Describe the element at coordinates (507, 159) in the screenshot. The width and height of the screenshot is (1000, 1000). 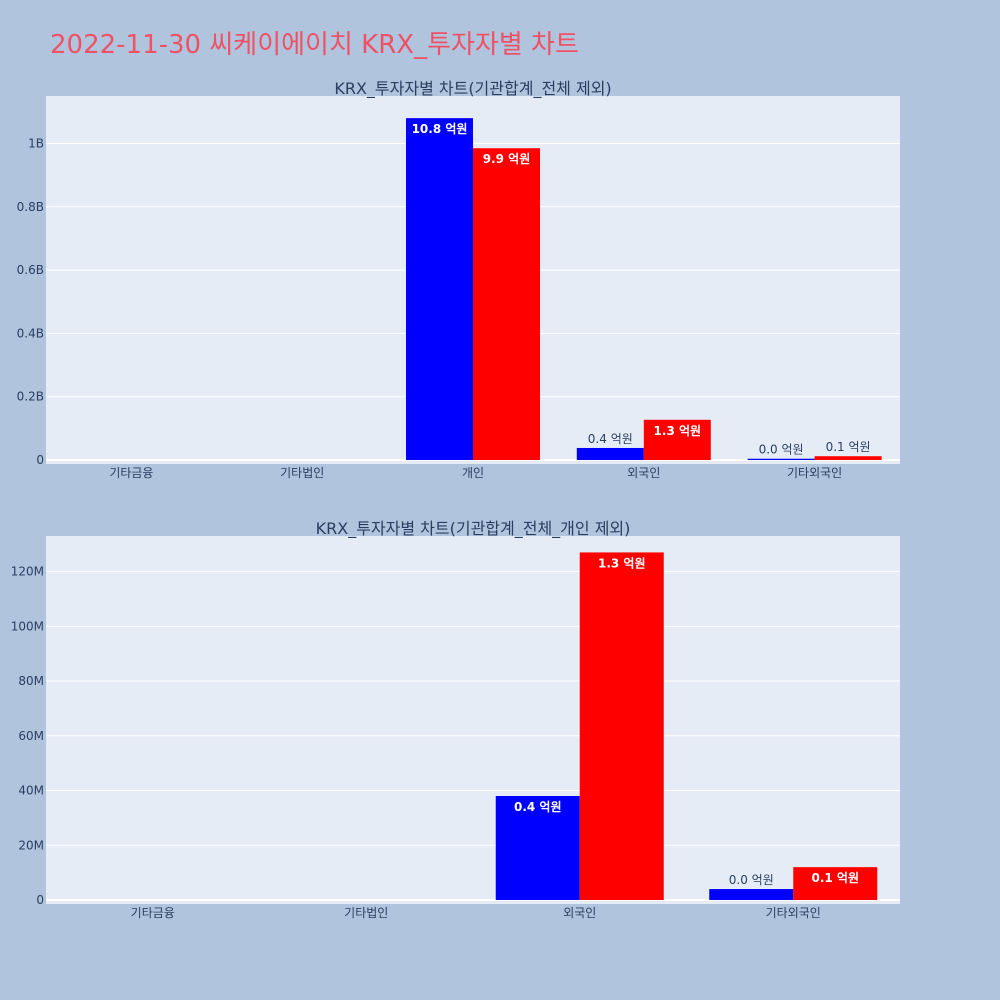
I see `bar-data-label: 9.9 억원` at that location.